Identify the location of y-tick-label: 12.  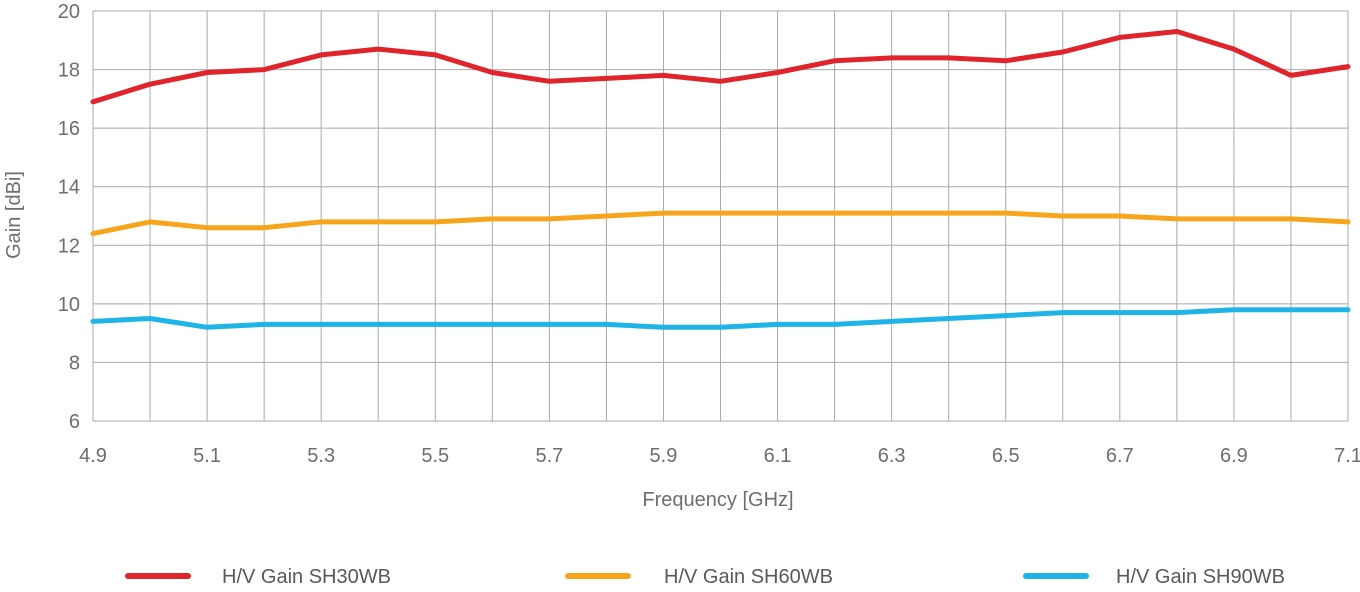
(69, 246).